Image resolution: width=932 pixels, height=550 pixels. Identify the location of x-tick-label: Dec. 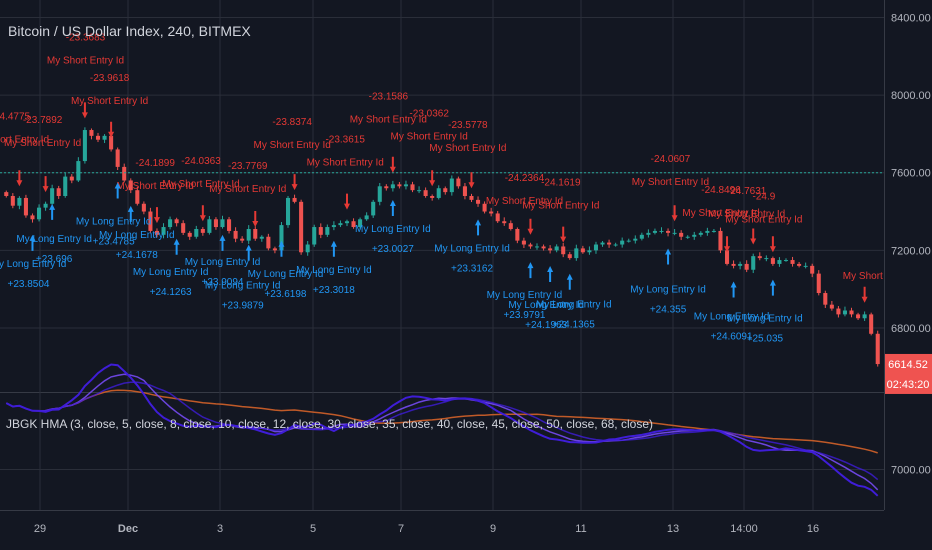
(128, 529).